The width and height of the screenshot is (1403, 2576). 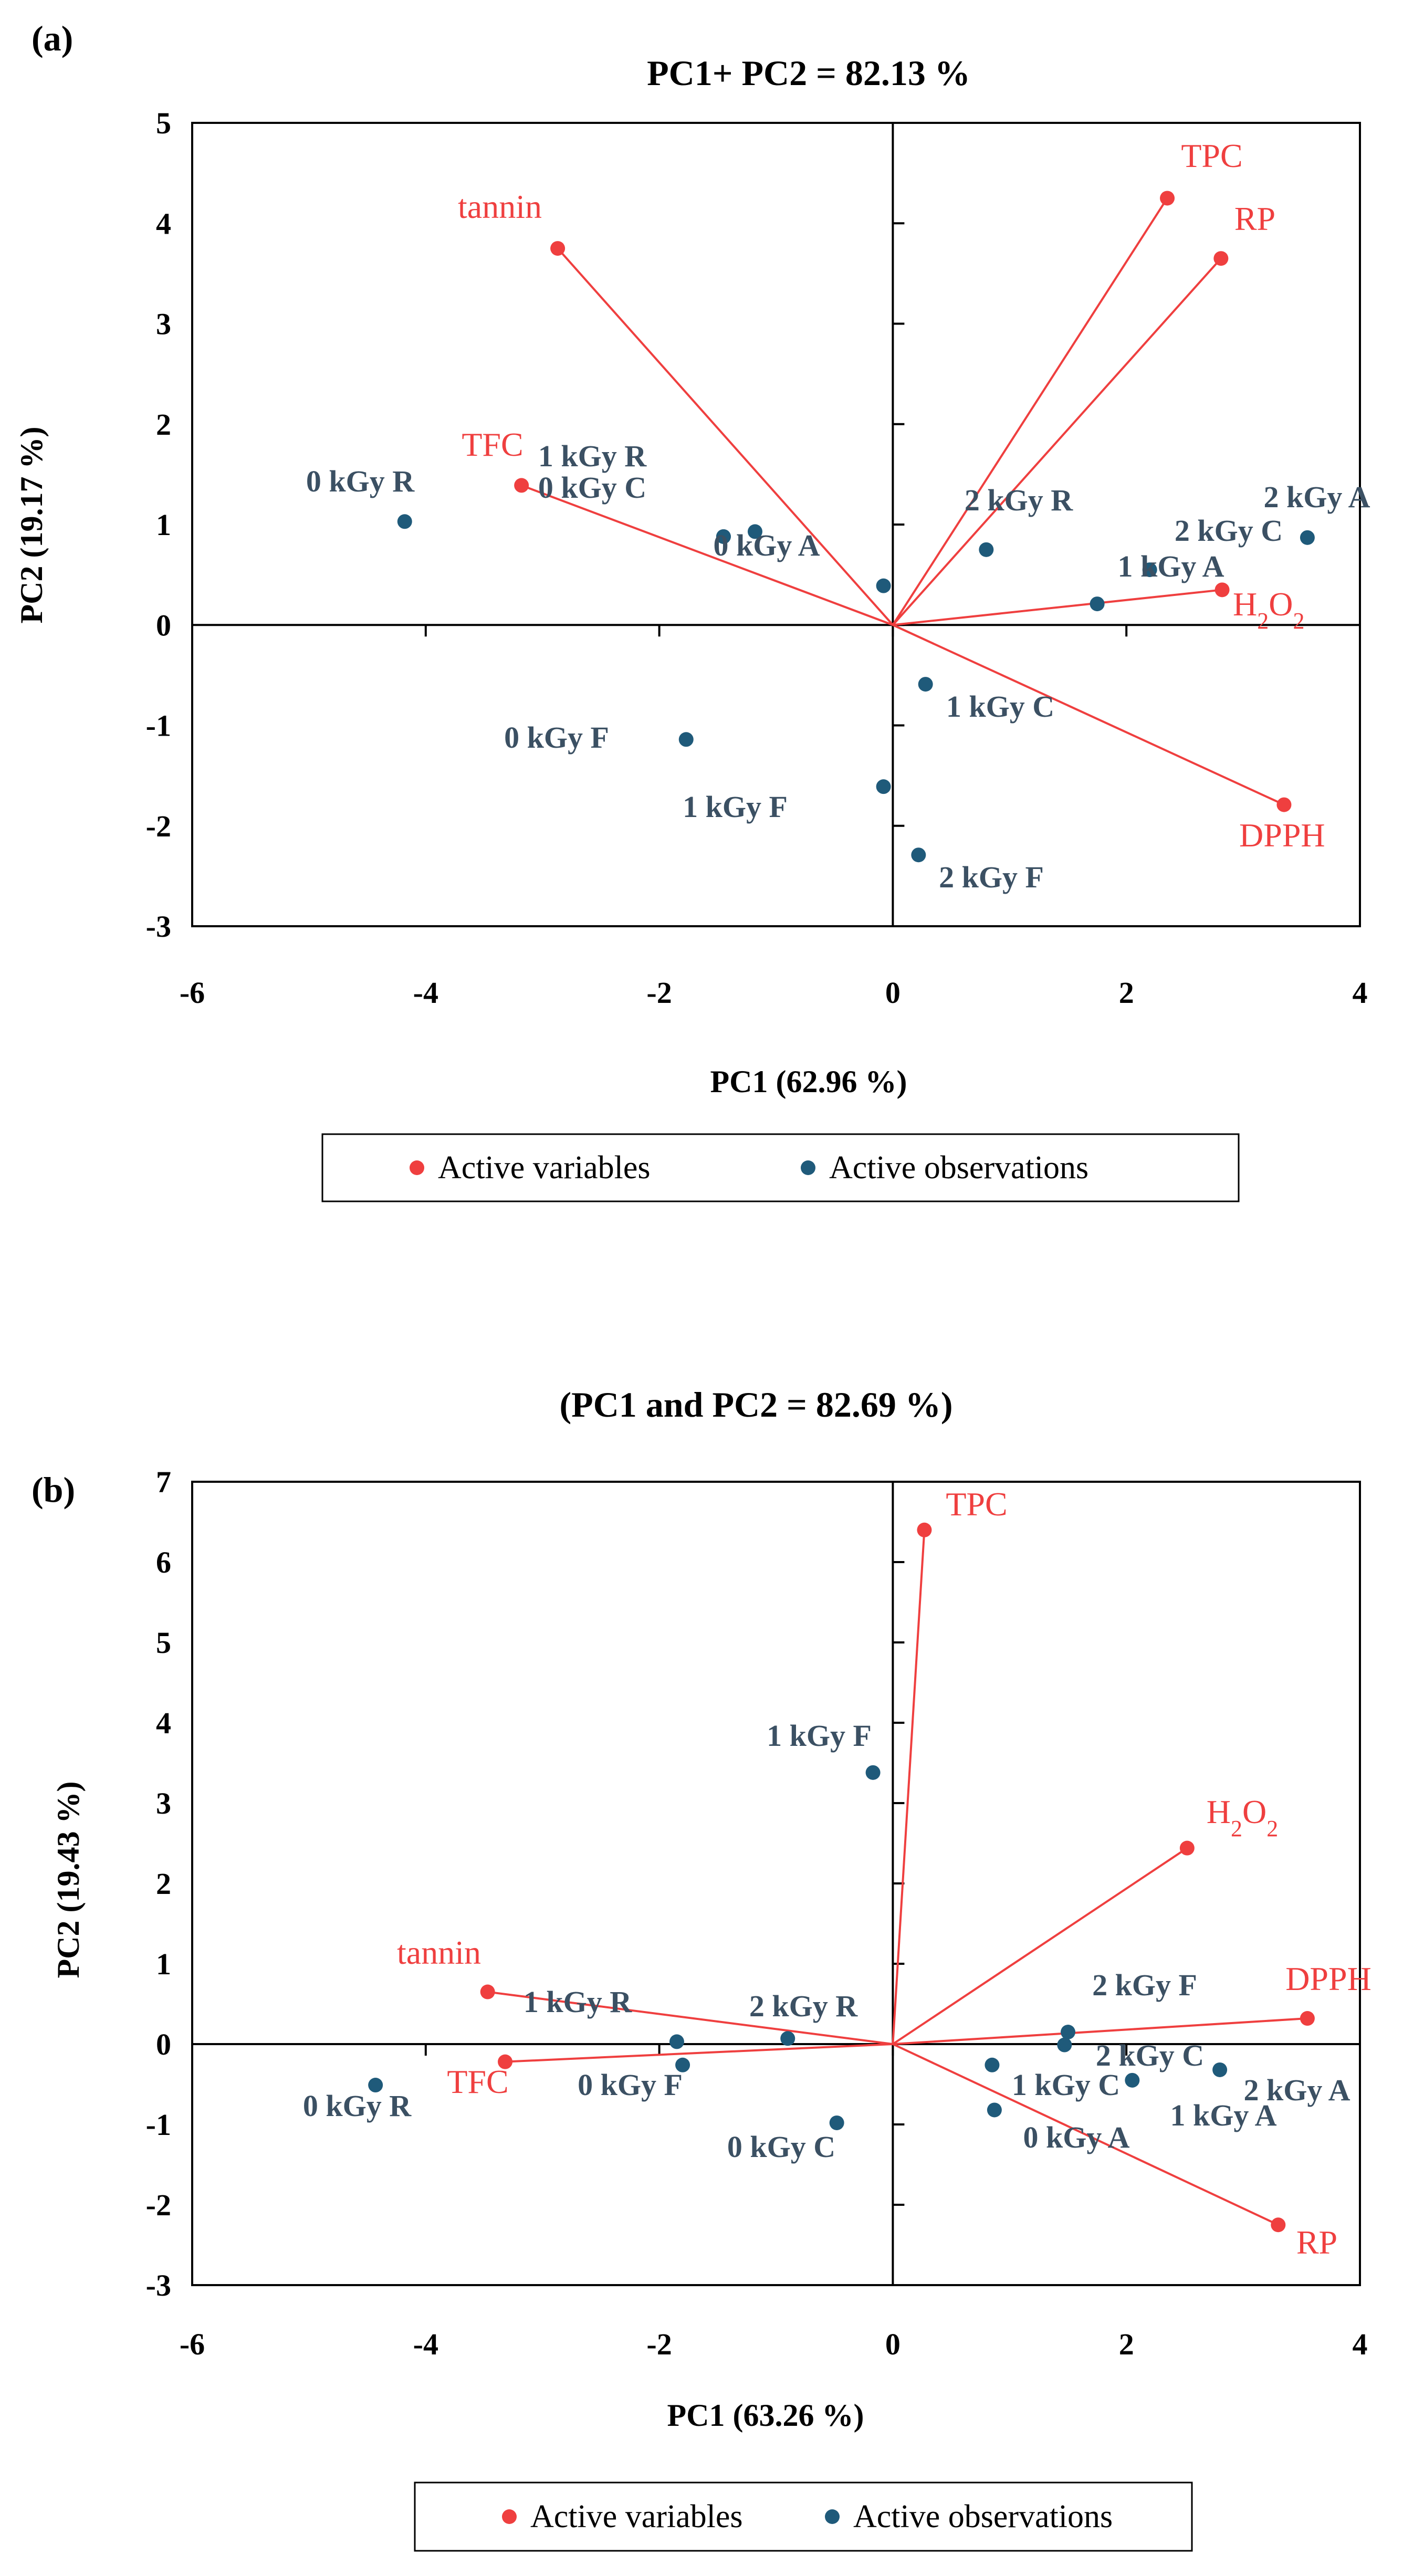 I want to click on observation-label: 1 kGy R, so click(x=577, y=2002).